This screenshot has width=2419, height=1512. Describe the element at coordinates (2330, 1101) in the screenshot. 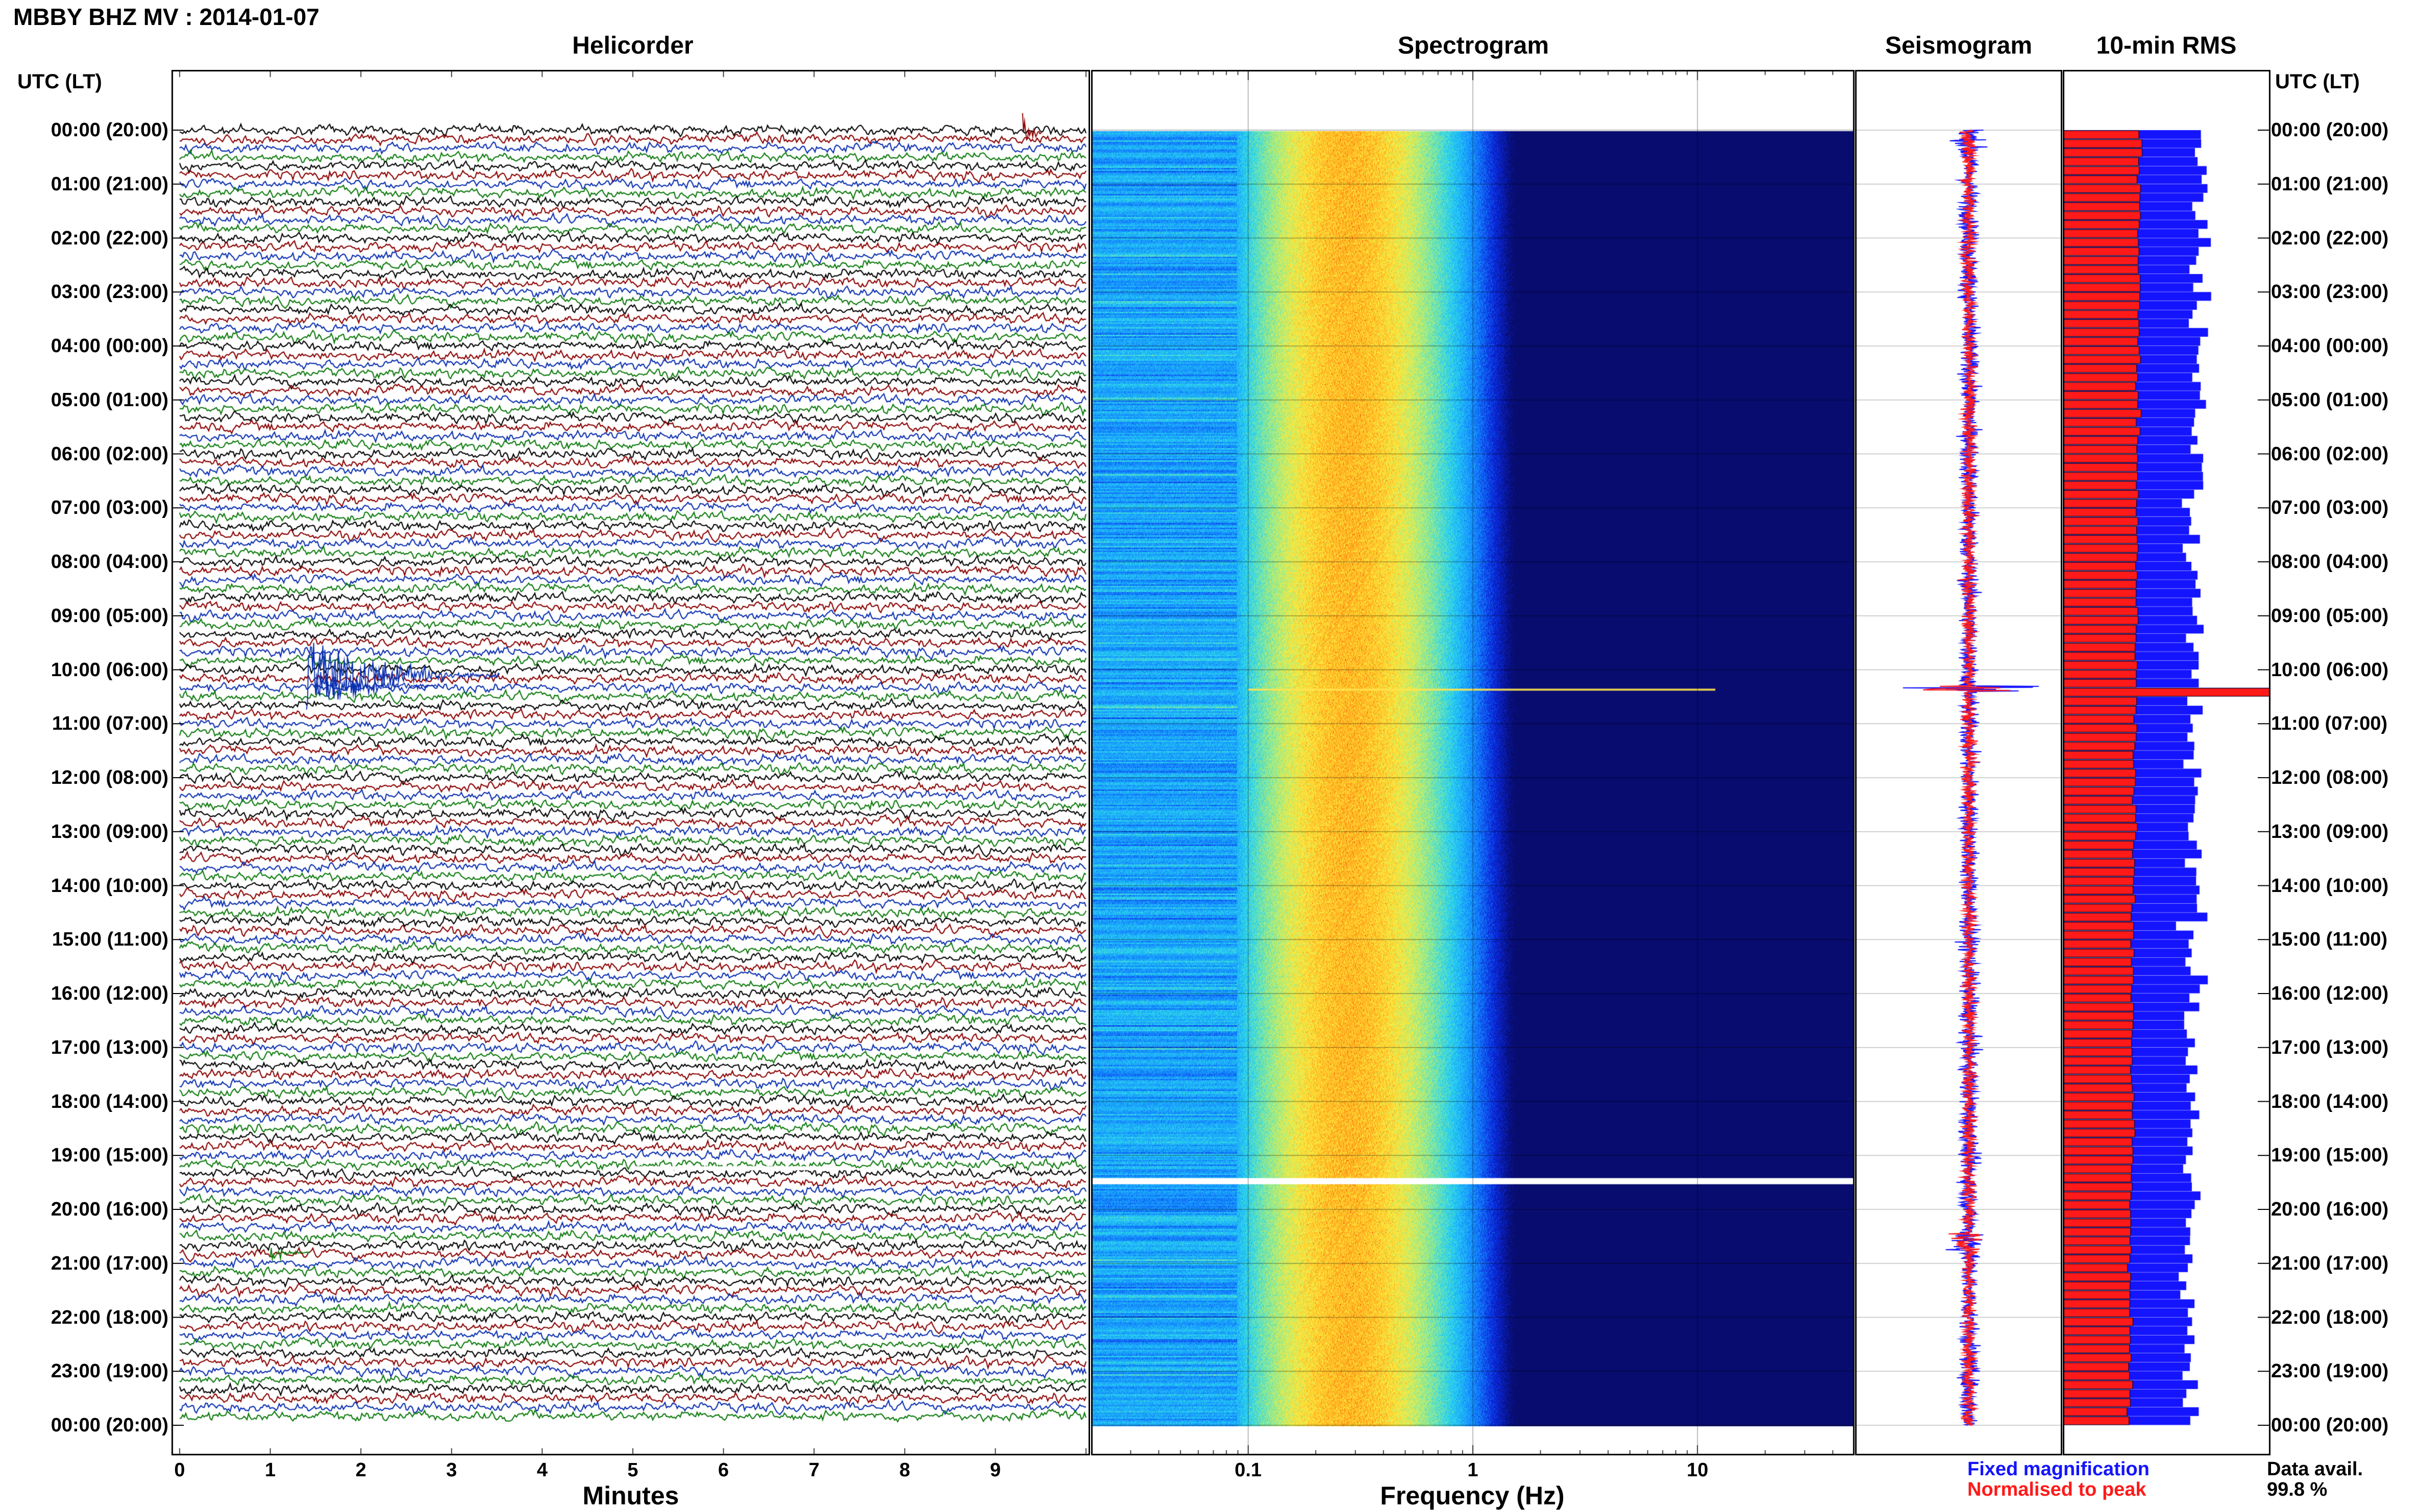

I see `time-label-right: 18:00 (14:00)` at that location.